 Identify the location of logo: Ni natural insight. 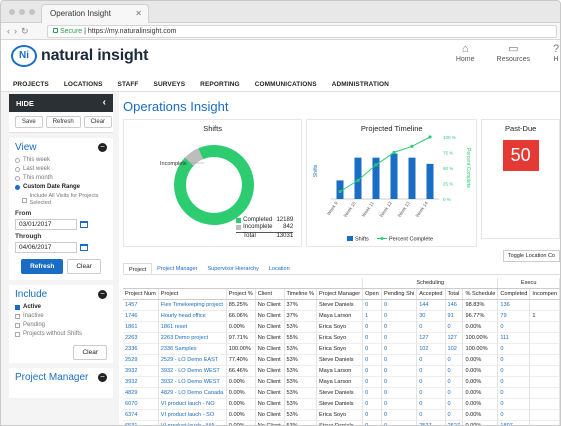
(79, 56).